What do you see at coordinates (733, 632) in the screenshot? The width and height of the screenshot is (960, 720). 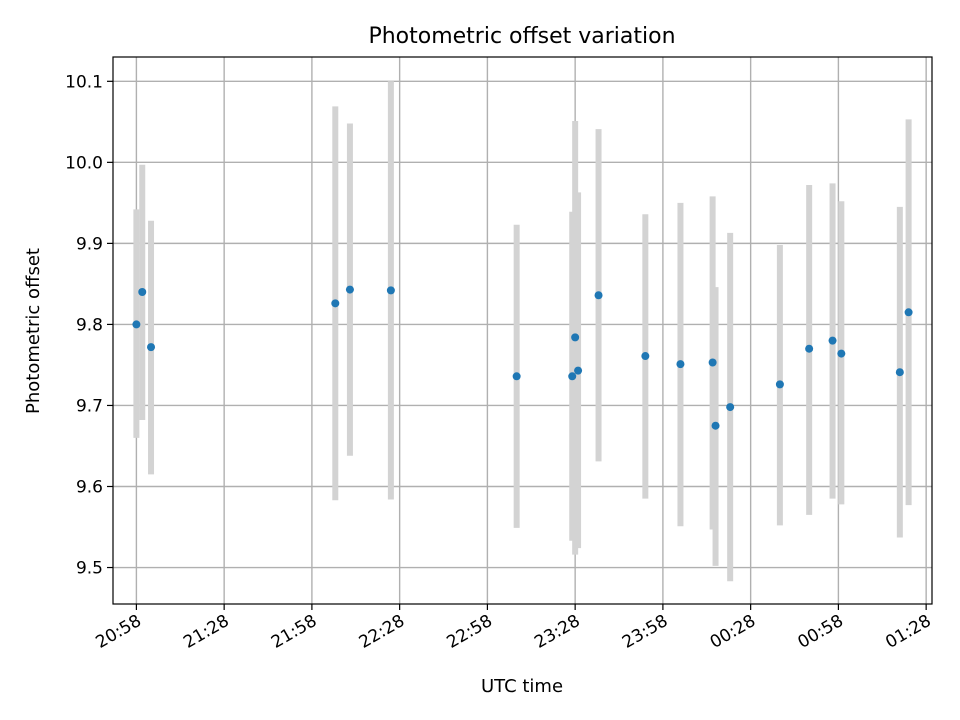 I see `x-tick-label-7: 00:28` at bounding box center [733, 632].